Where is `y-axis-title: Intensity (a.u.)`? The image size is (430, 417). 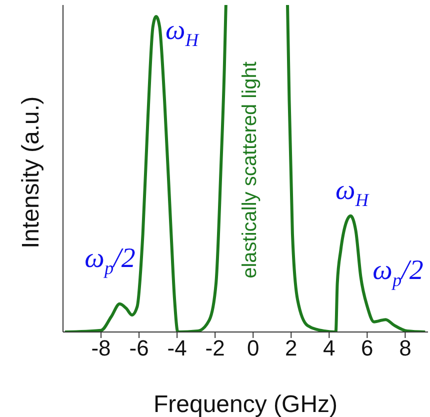
y-axis-title: Intensity (a.u.) is located at coordinates (31, 172).